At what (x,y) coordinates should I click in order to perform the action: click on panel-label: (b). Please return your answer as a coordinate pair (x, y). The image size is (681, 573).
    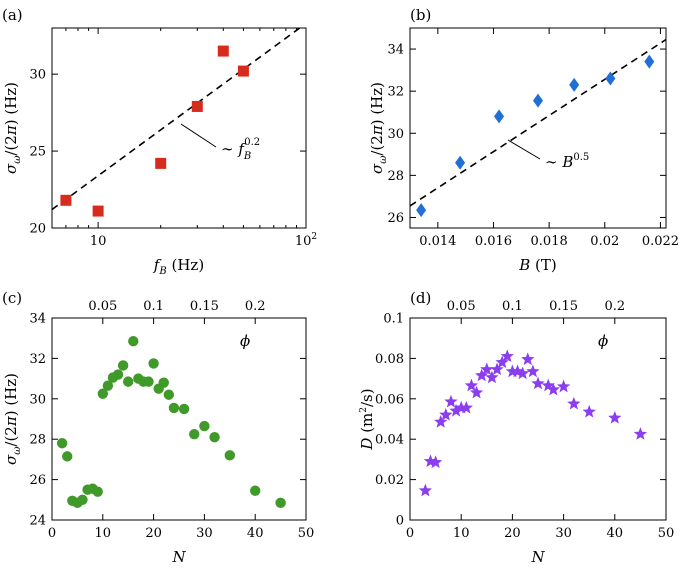
    Looking at the image, I should click on (420, 15).